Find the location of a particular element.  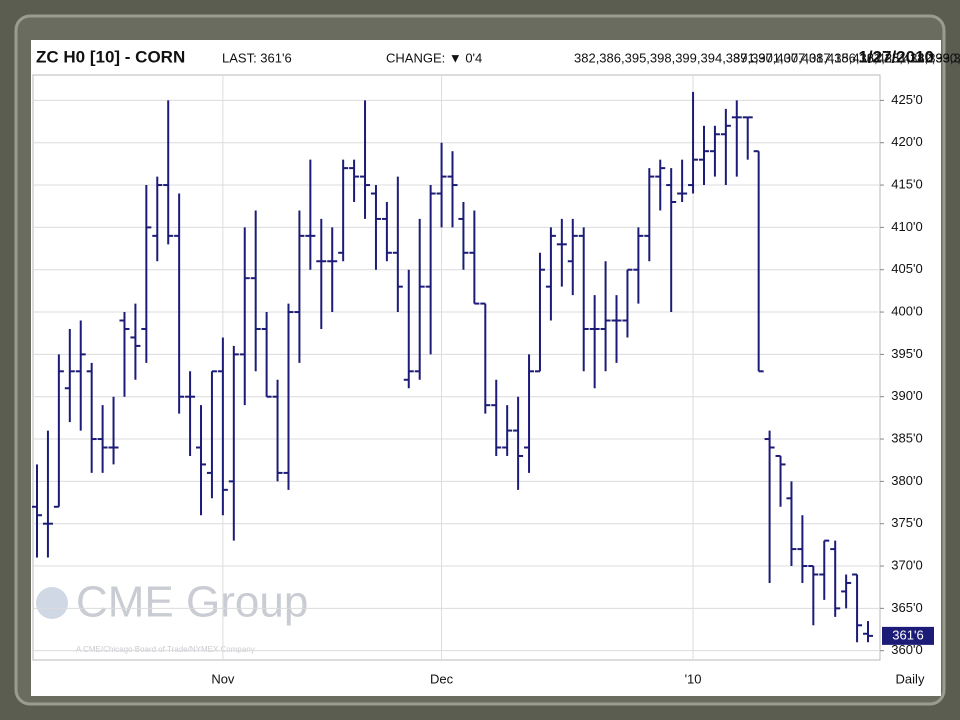

y-tick-label: 375'0 is located at coordinates (906, 522).